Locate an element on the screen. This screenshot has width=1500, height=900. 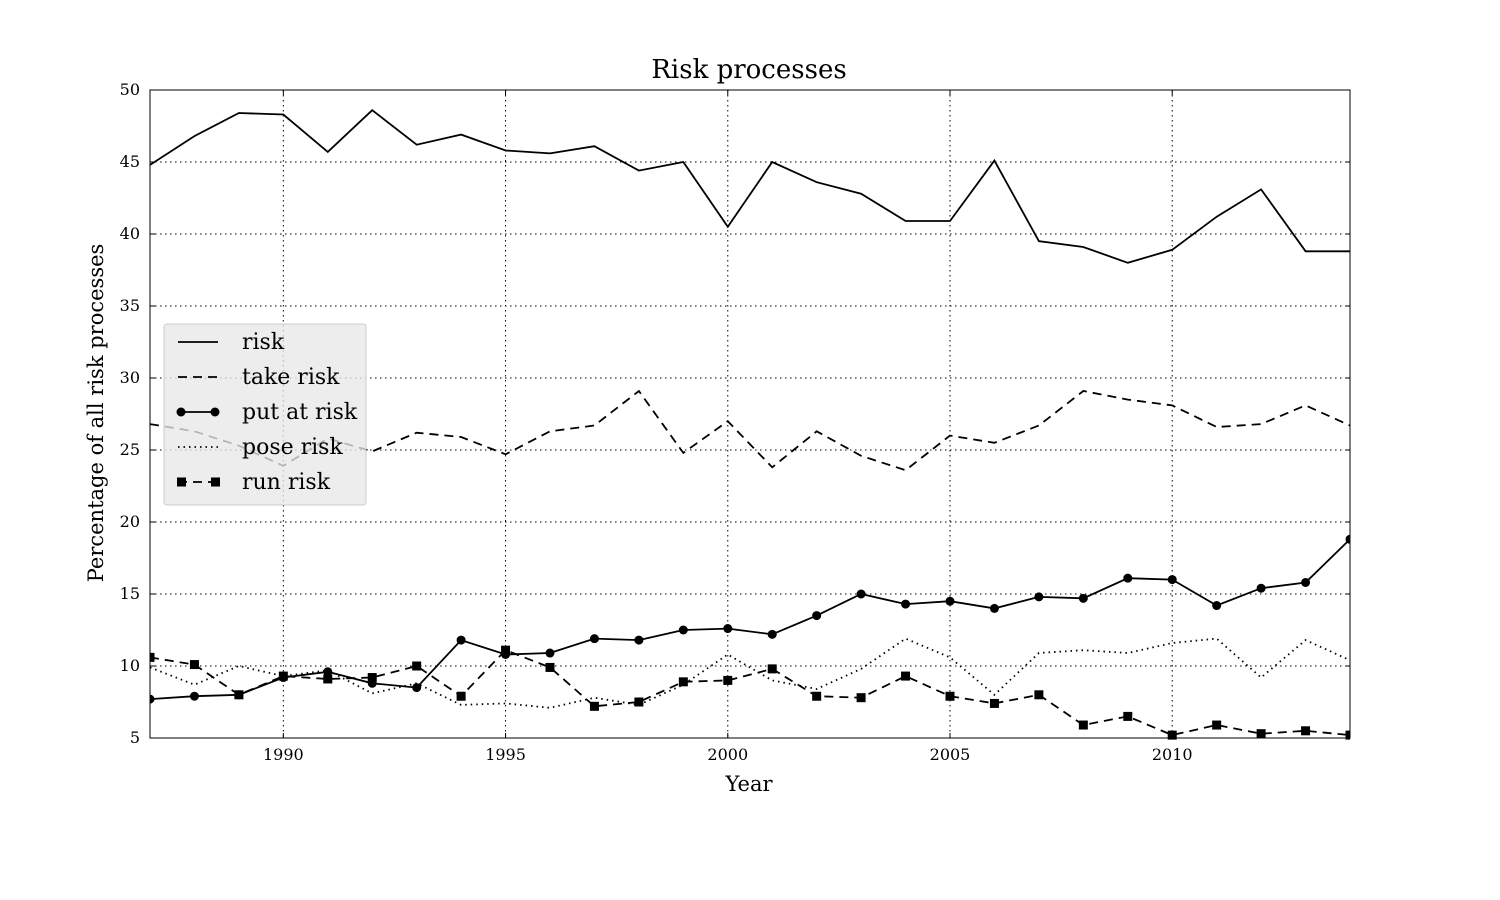
x-tick-label: 1990 is located at coordinates (283, 754).